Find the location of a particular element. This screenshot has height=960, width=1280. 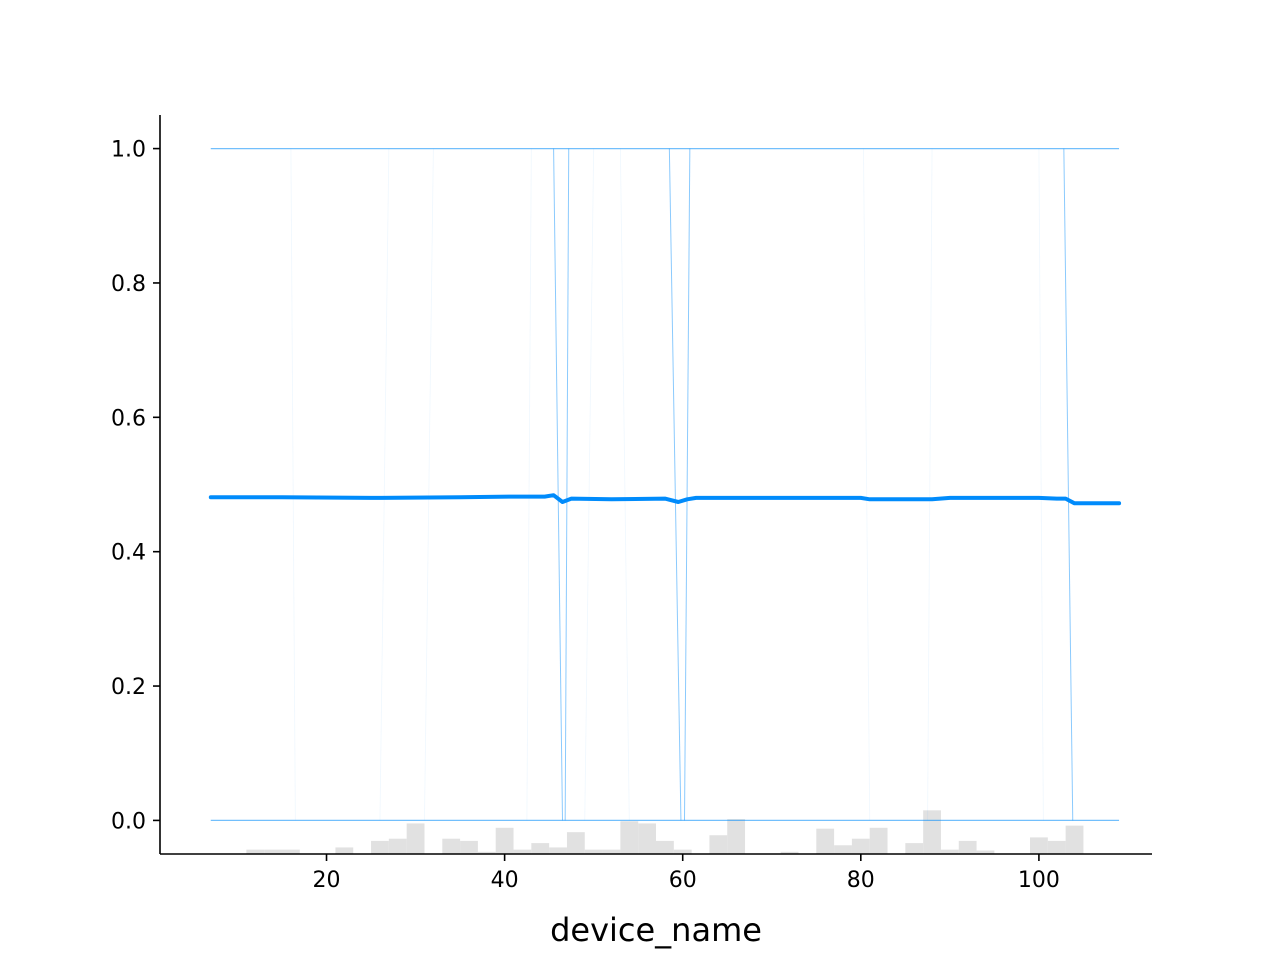

y-tick-label: 0.6 is located at coordinates (128, 418).